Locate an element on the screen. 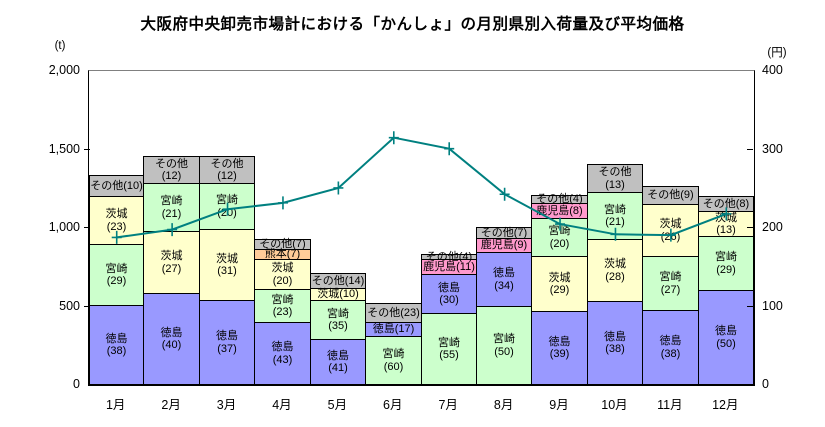 Image resolution: width=825 pixels, height=427 pixels. bar-segment-label: 宮崎 (55) is located at coordinates (449, 349).